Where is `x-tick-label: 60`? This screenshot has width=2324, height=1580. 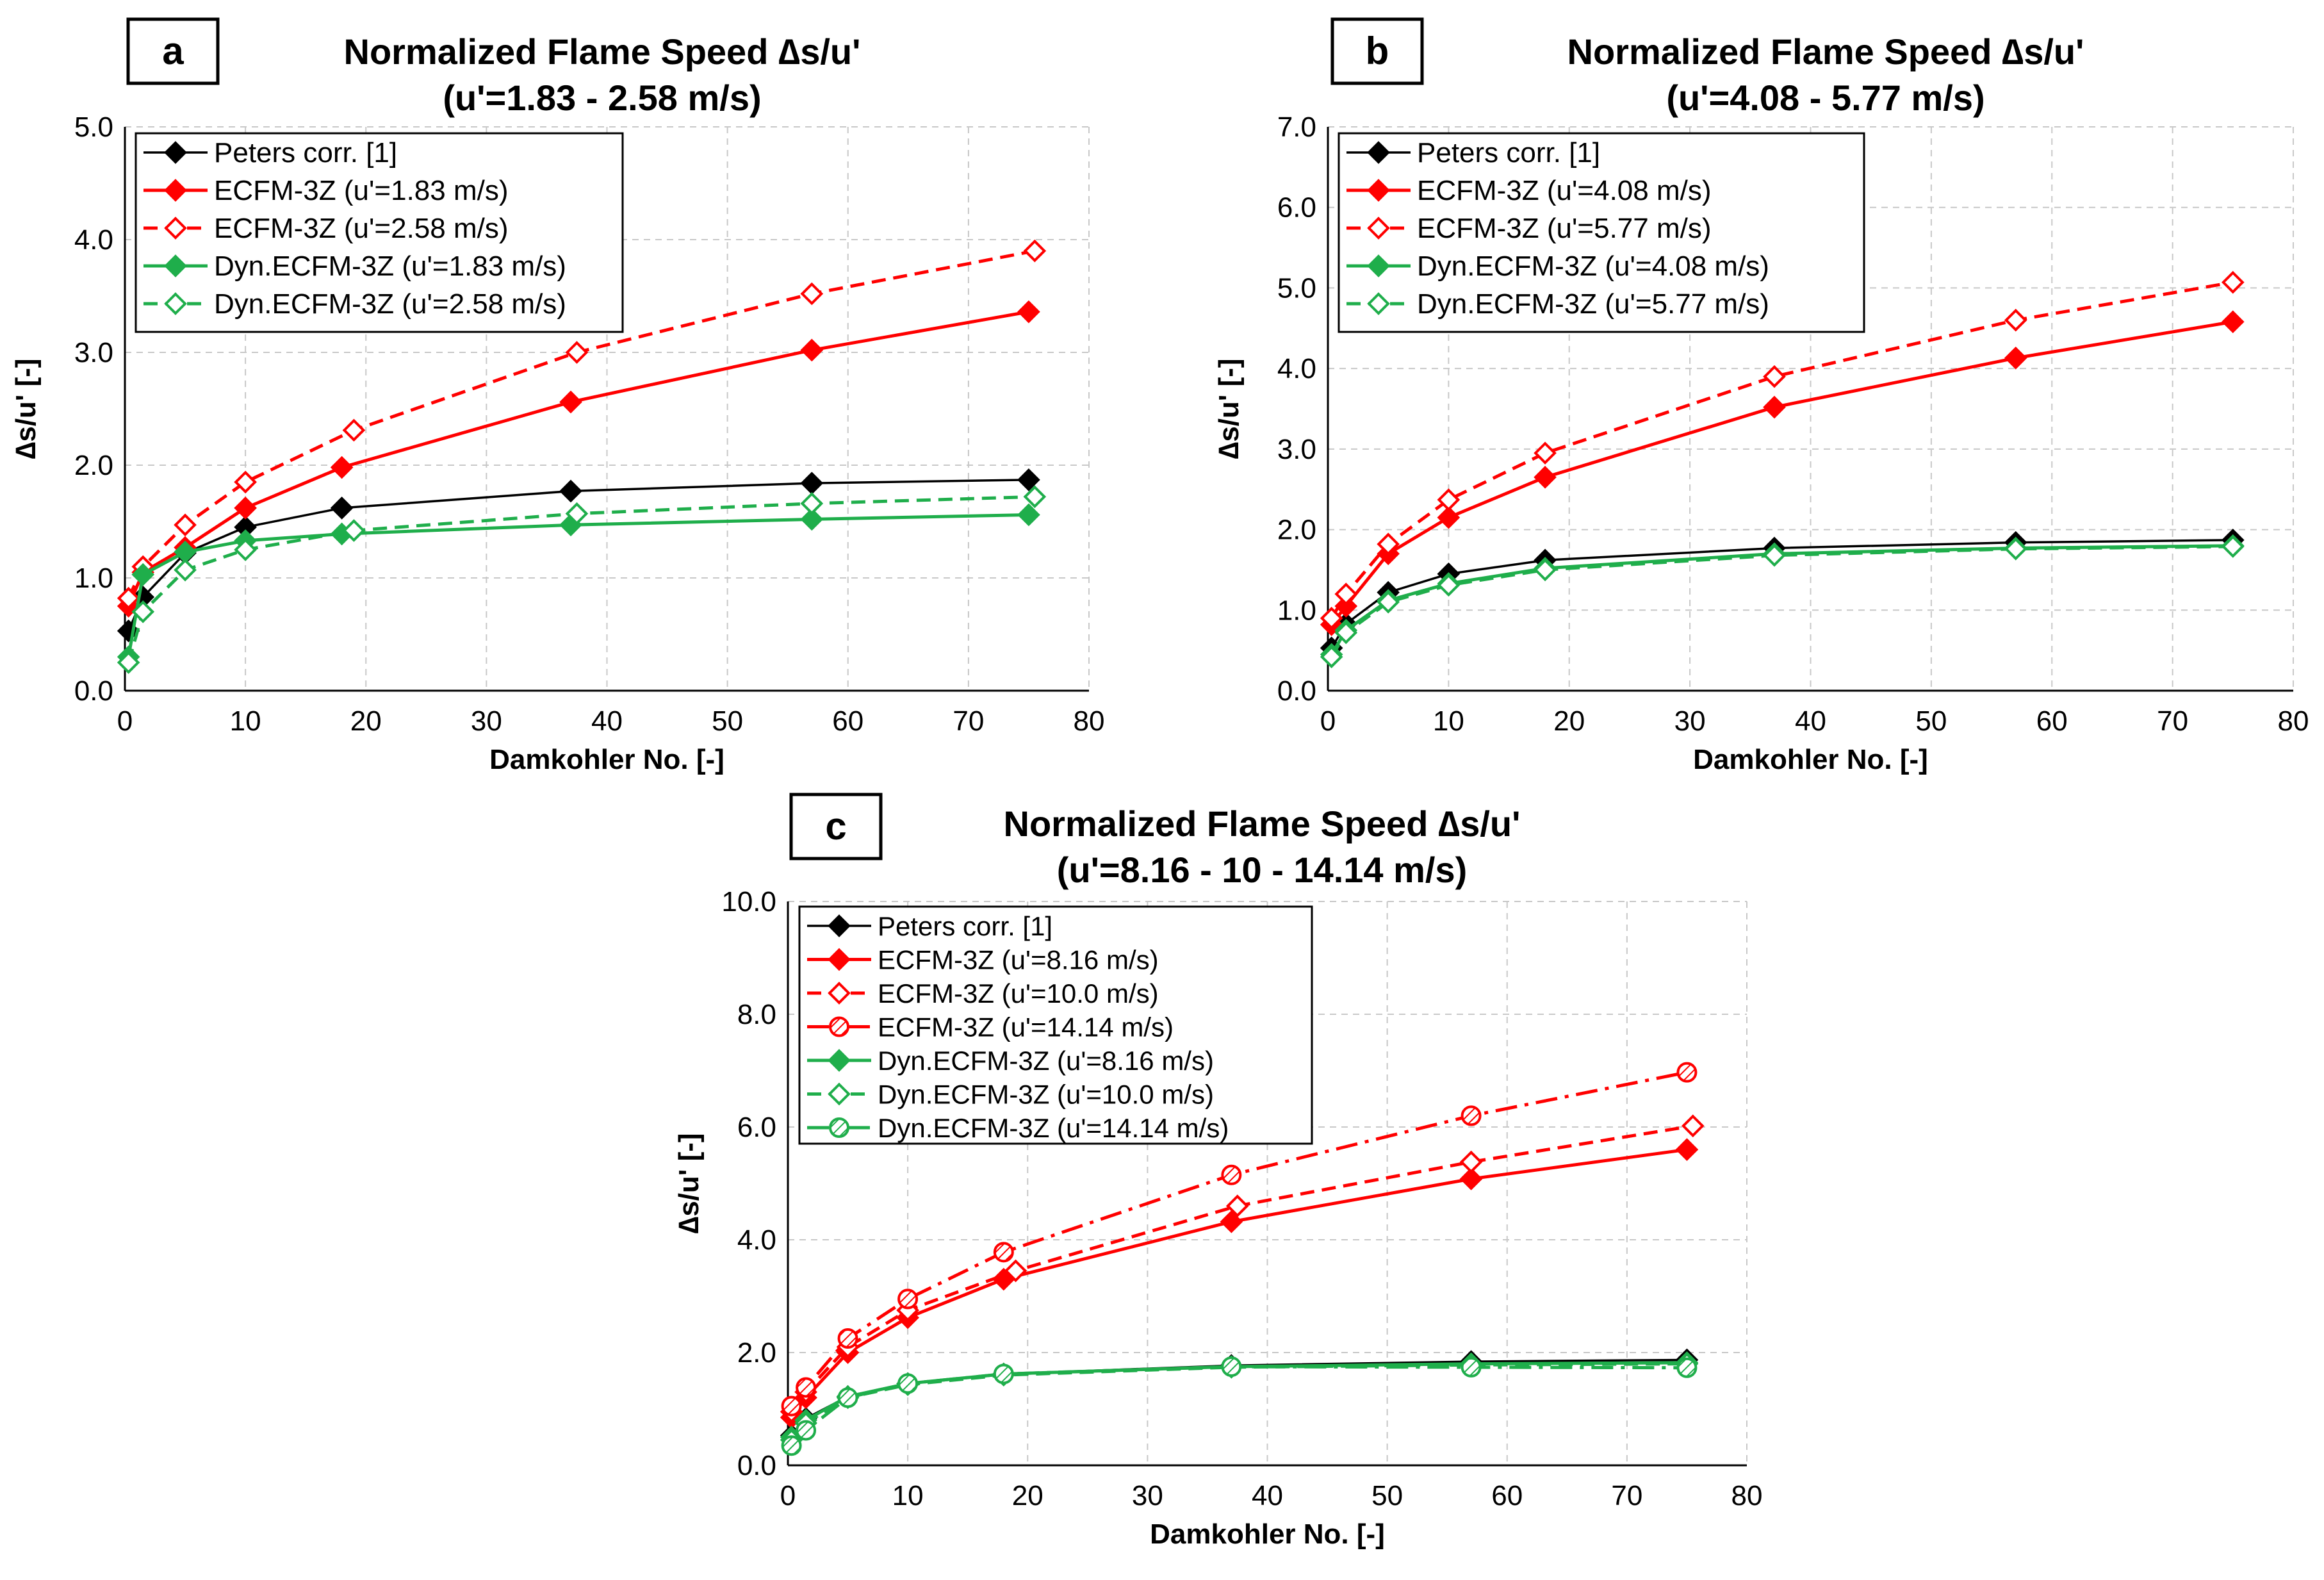 x-tick-label: 60 is located at coordinates (847, 721).